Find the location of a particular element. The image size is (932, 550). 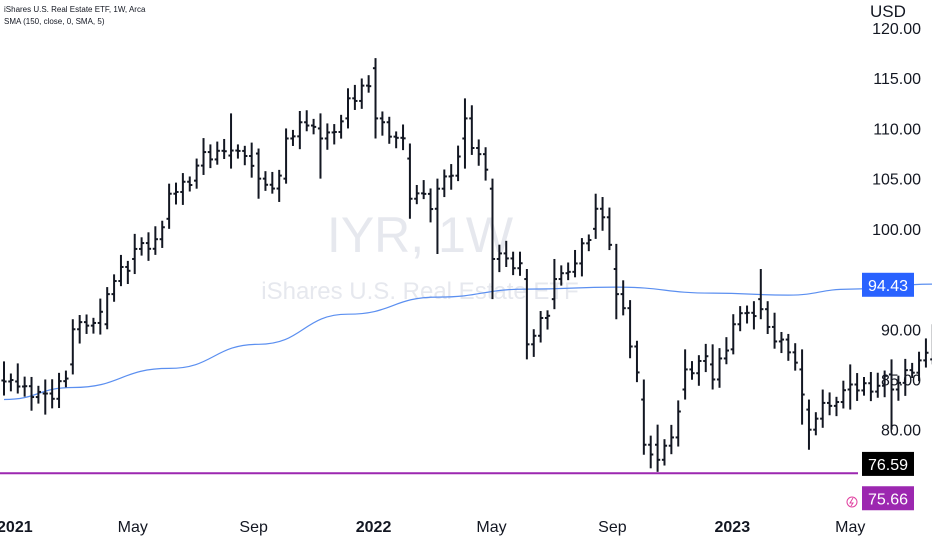

x-tick-label: Sep is located at coordinates (612, 527).